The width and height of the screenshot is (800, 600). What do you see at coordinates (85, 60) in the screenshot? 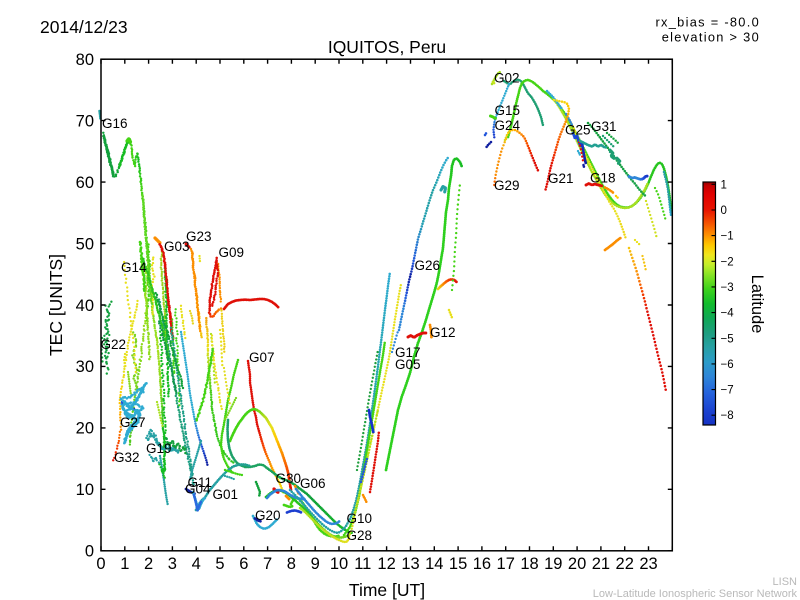
I see `svg-text: 80` at bounding box center [85, 60].